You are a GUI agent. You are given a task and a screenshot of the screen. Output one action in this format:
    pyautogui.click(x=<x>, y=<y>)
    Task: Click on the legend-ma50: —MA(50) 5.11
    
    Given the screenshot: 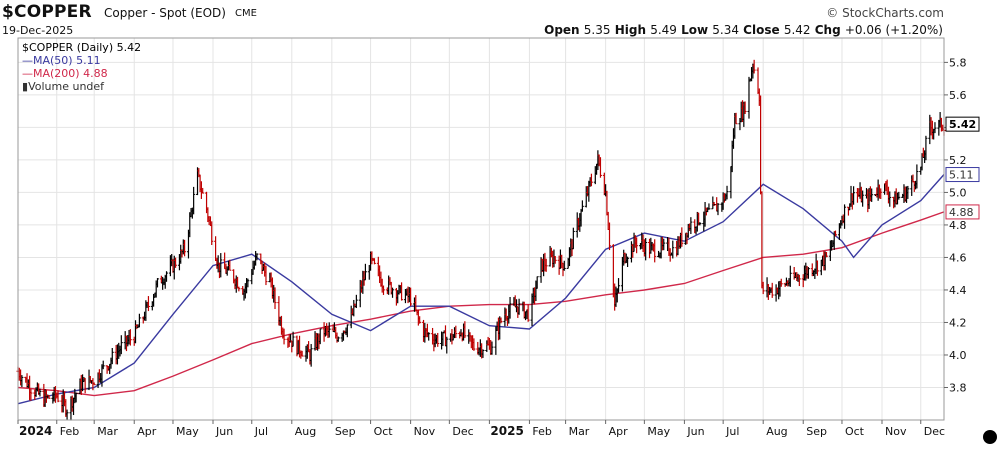 What is the action you would take?
    pyautogui.click(x=61, y=60)
    